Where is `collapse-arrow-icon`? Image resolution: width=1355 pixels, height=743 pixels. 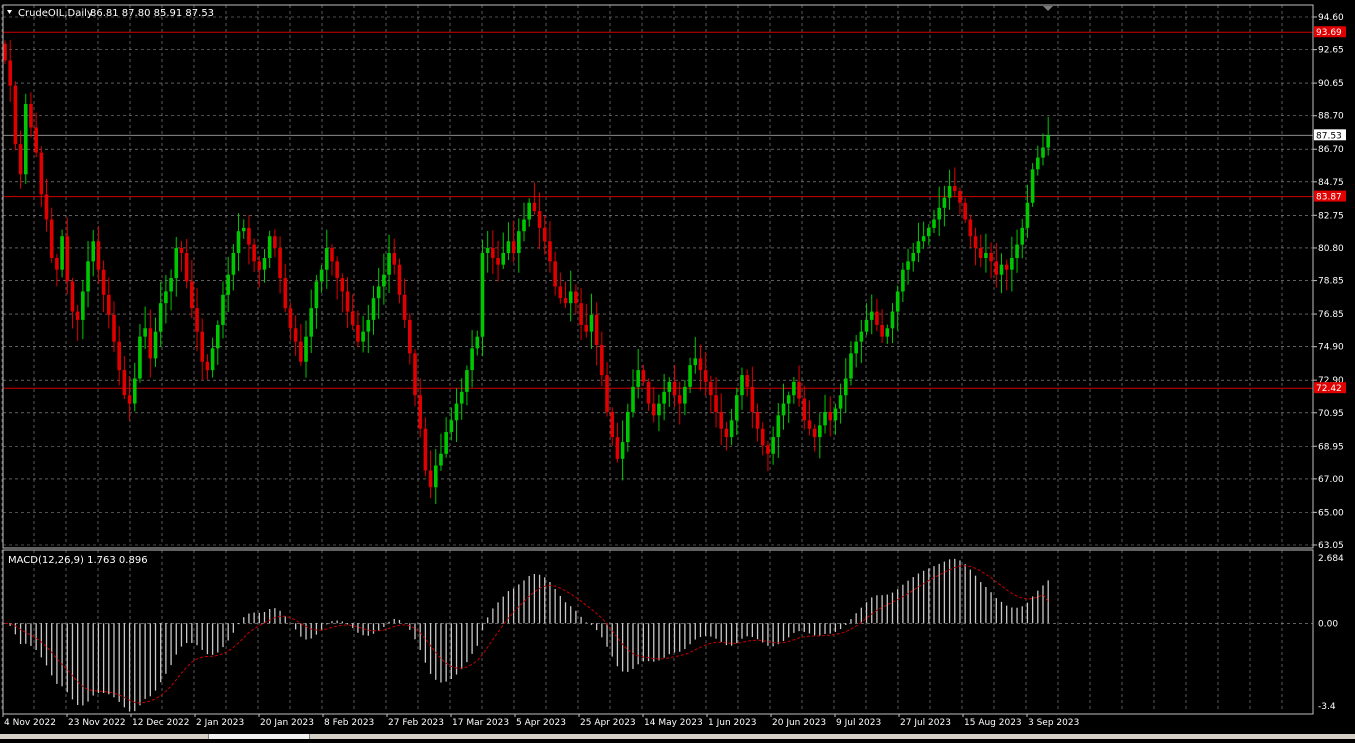 collapse-arrow-icon is located at coordinates (9, 12).